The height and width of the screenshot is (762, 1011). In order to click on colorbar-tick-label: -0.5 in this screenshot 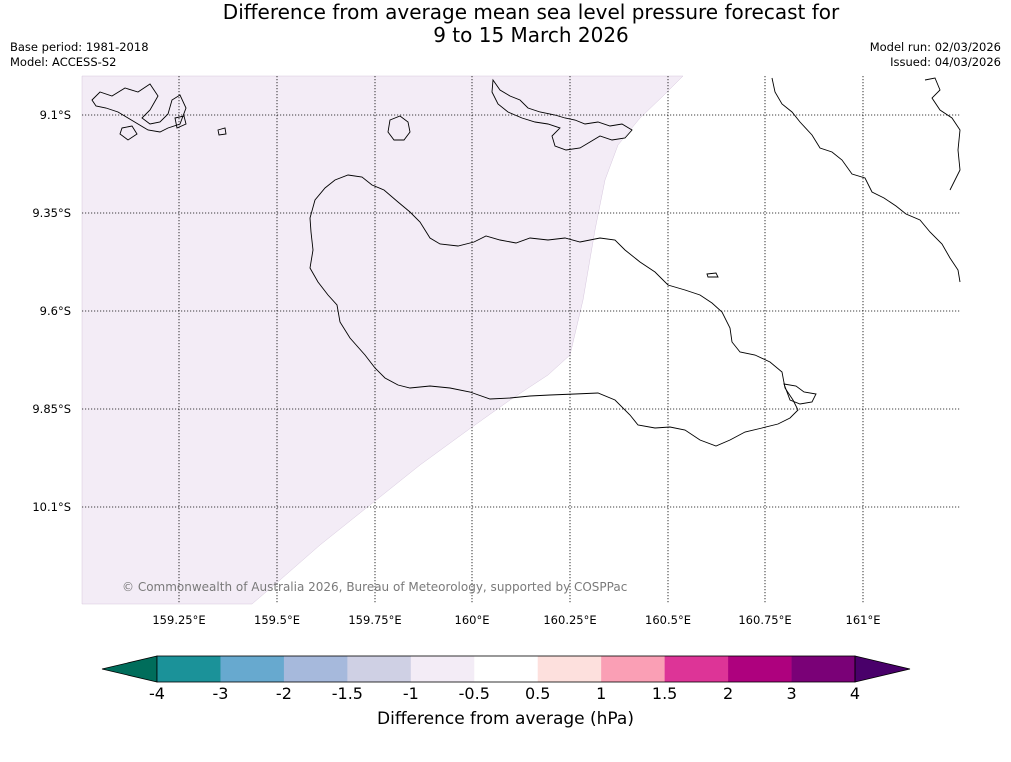, I will do `click(474, 693)`.